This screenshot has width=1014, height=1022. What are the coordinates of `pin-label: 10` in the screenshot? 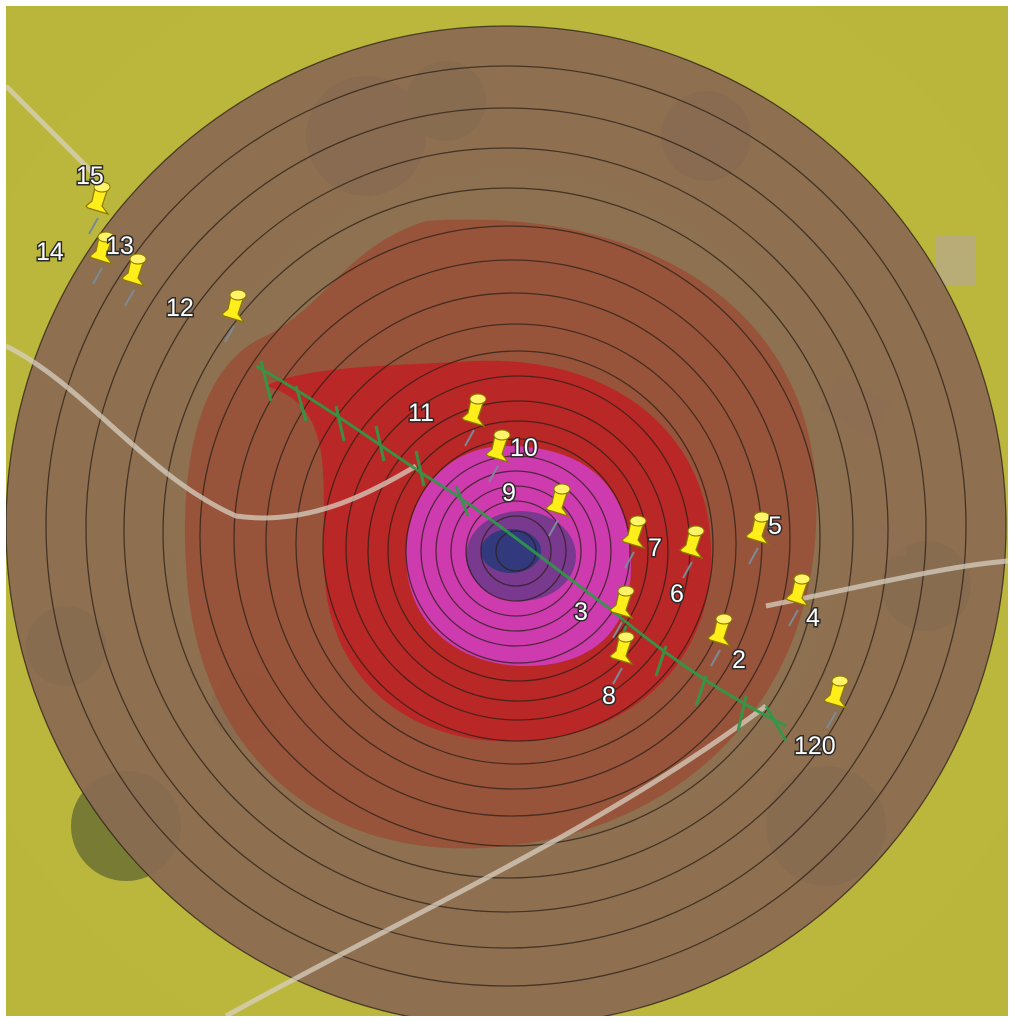 It's located at (524, 448).